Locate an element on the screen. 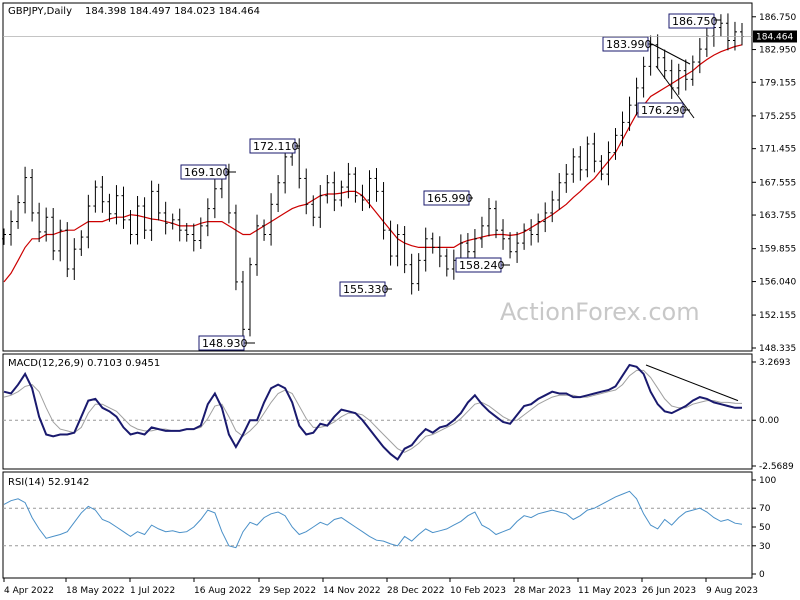 This screenshot has height=600, width=800. rsi-tick-label: 100 is located at coordinates (767, 481).